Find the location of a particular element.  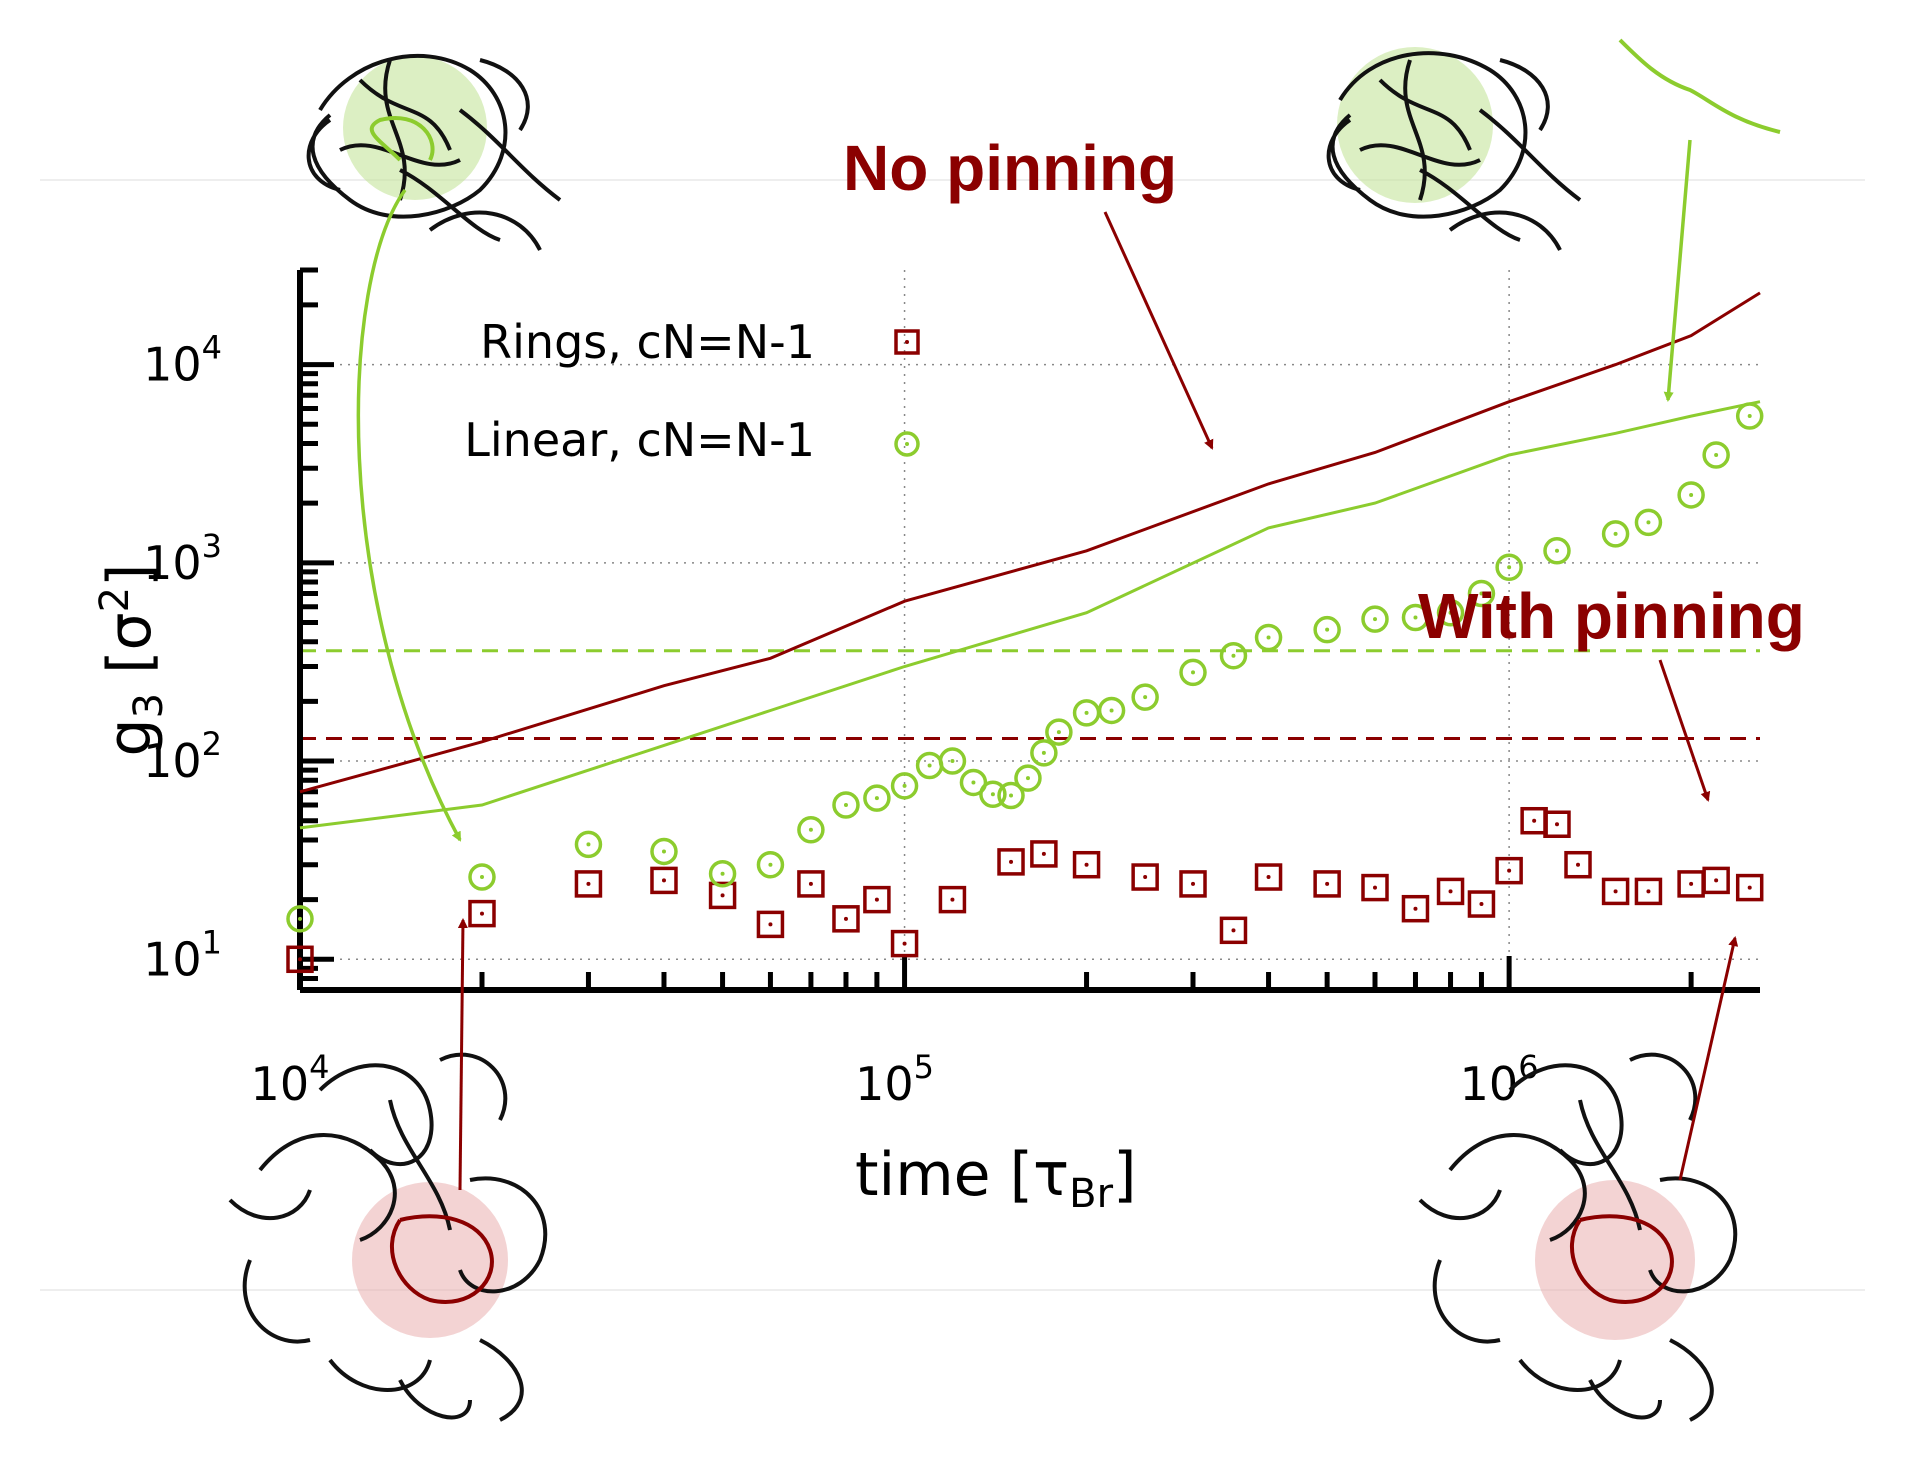

legend-marker-rings-dot is located at coordinates (907, 342).